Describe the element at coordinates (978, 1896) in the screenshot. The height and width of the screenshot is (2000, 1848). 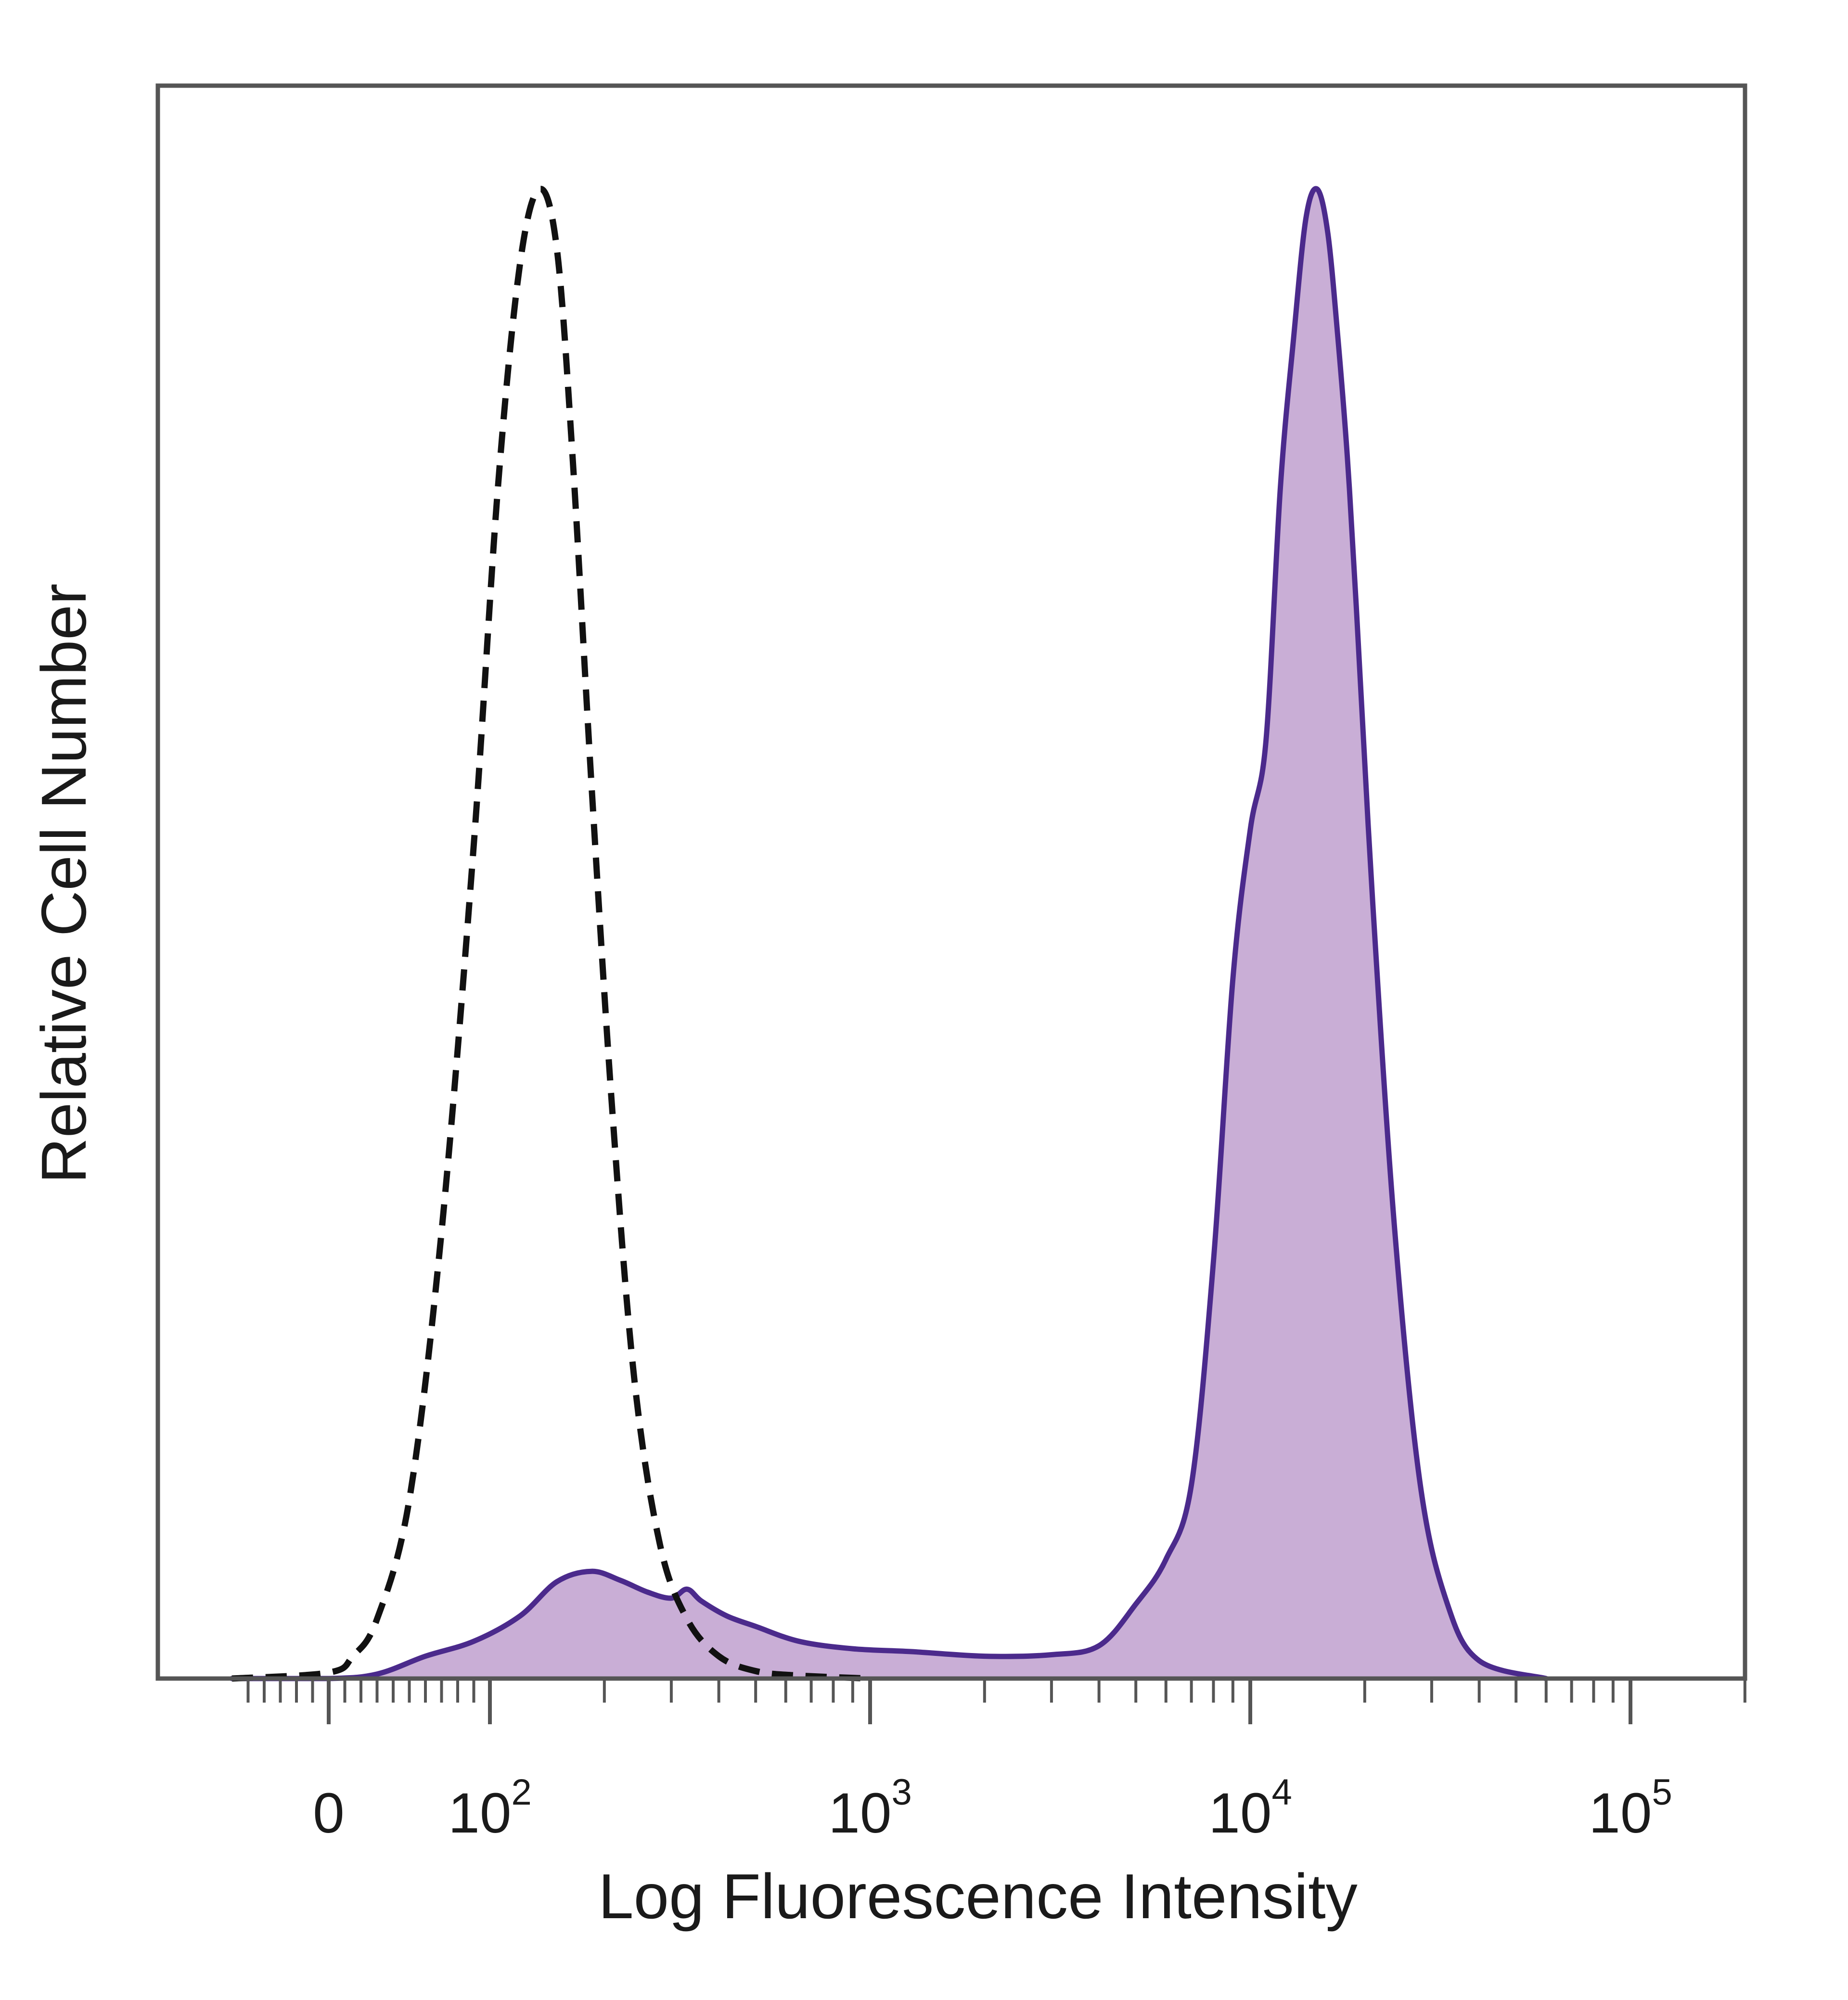
I see `x-axis-title: Log Fluorescence Intensity` at that location.